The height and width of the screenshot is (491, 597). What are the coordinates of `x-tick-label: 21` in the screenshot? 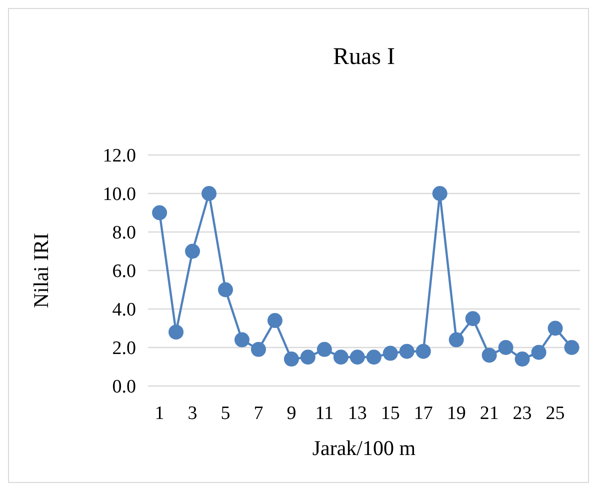 It's located at (489, 413).